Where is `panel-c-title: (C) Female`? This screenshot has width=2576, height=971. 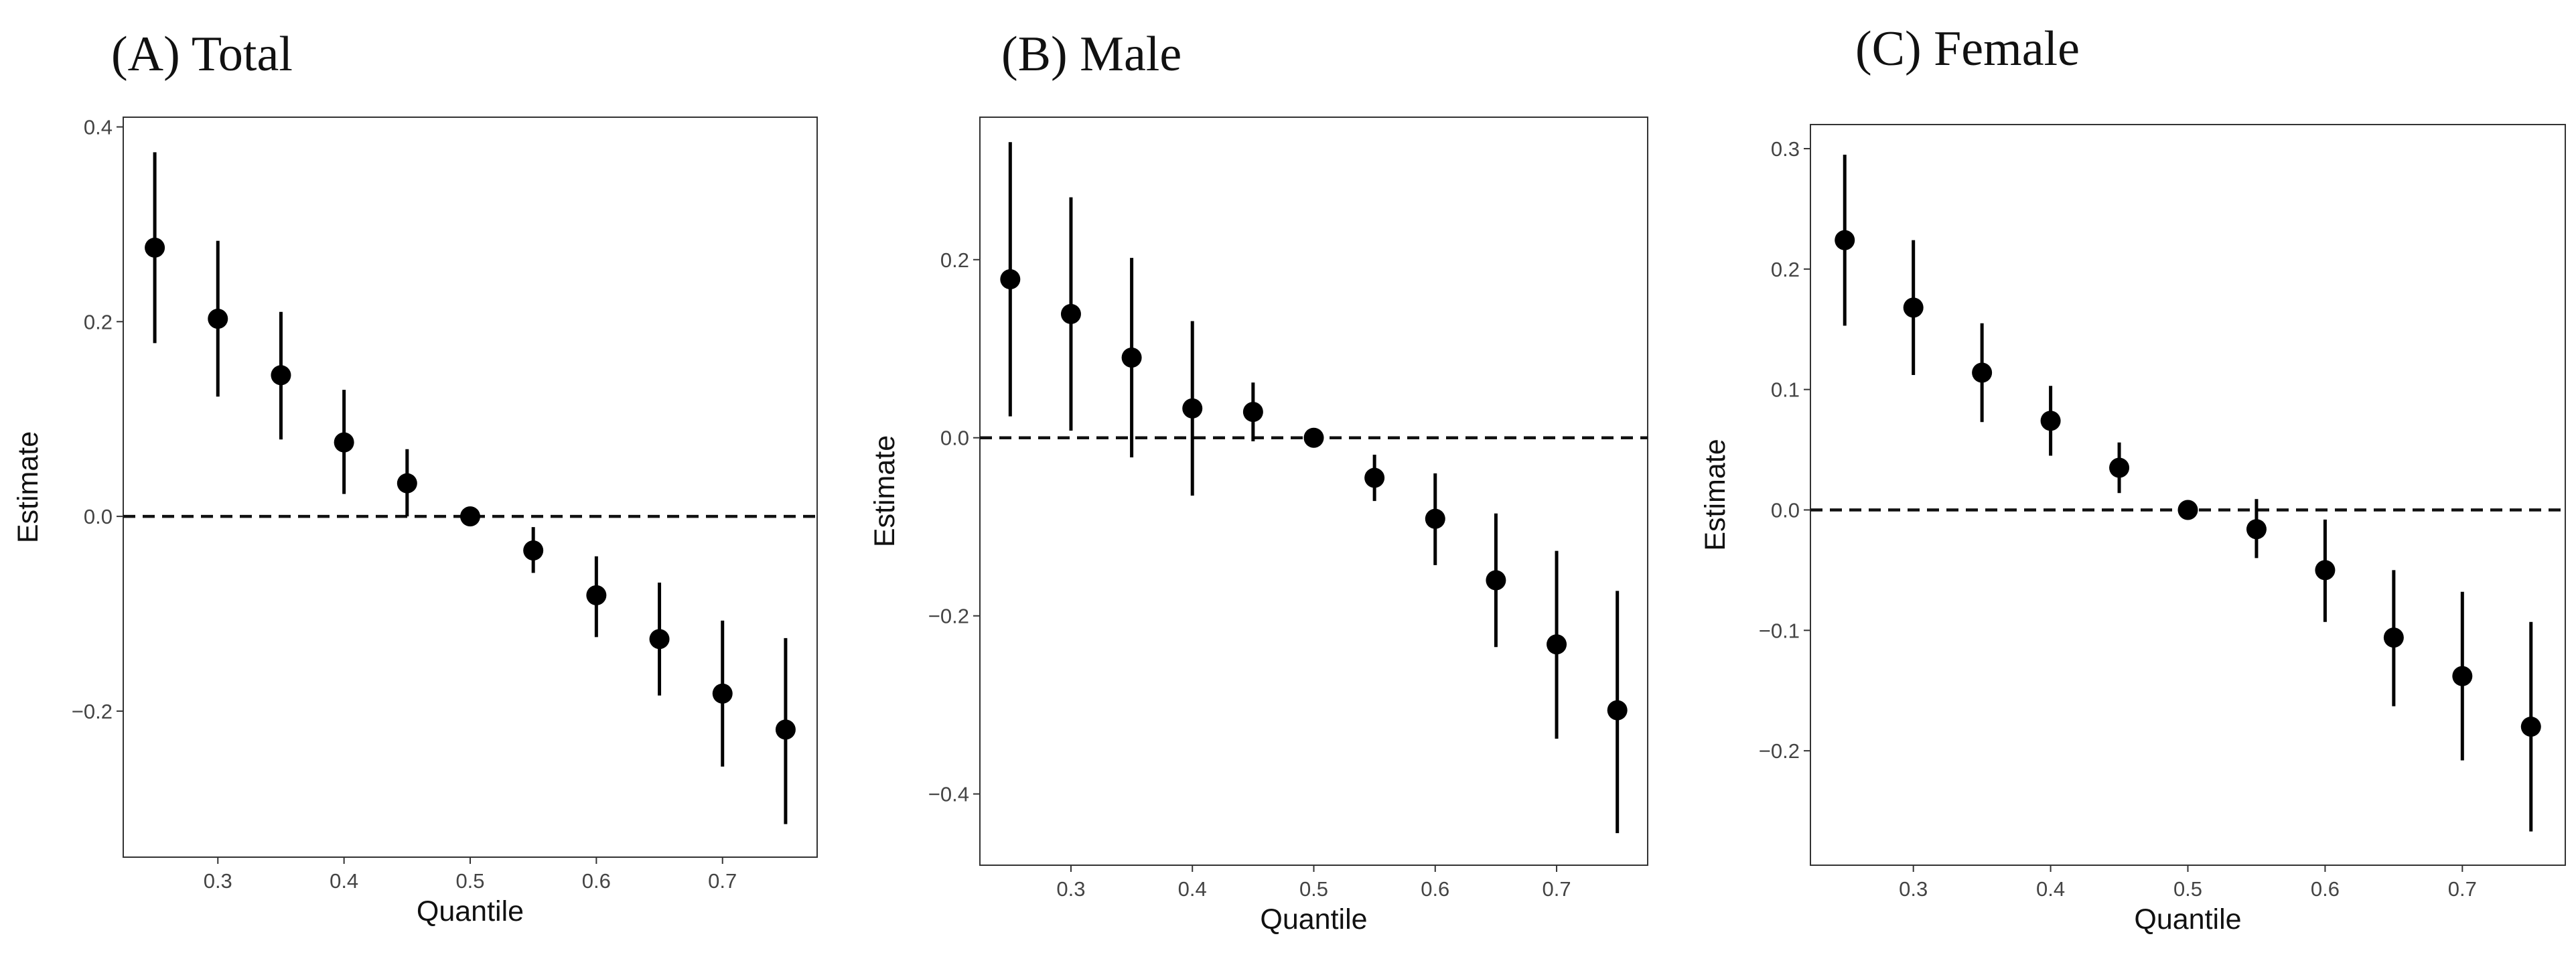 panel-c-title: (C) Female is located at coordinates (1967, 48).